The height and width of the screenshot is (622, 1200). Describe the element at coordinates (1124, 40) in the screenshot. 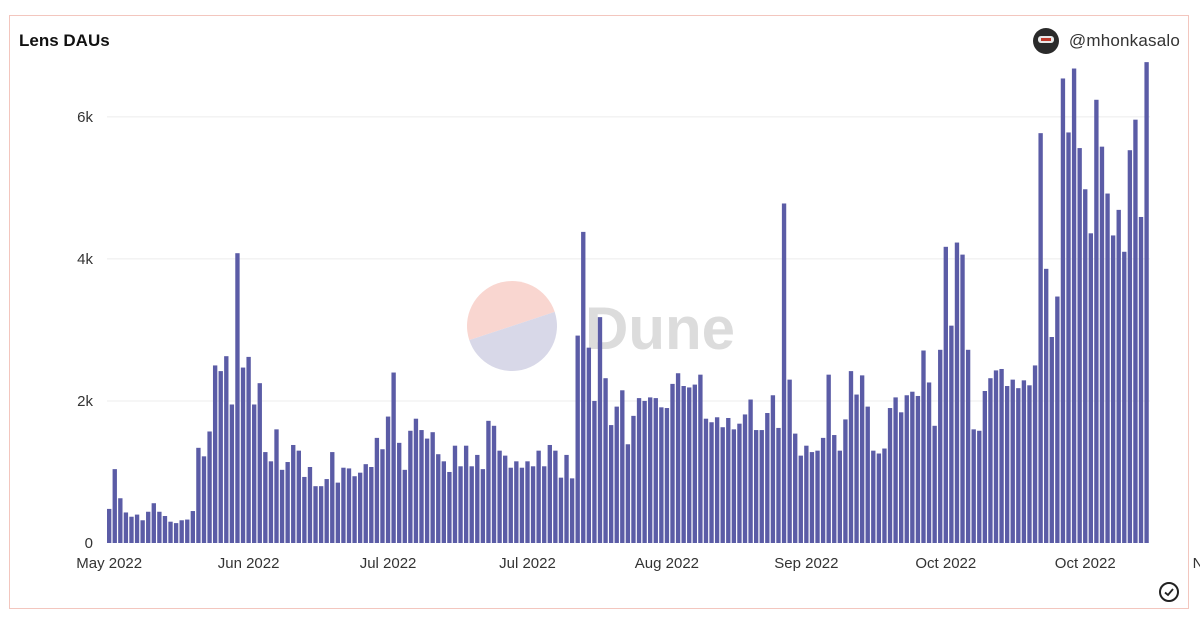

I see `author-name: @mhonkasalo` at that location.